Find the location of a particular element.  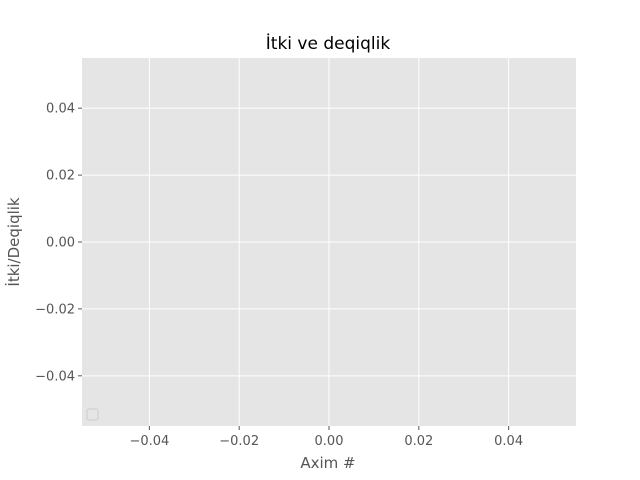

x-tick-label: 0.04 is located at coordinates (508, 441).